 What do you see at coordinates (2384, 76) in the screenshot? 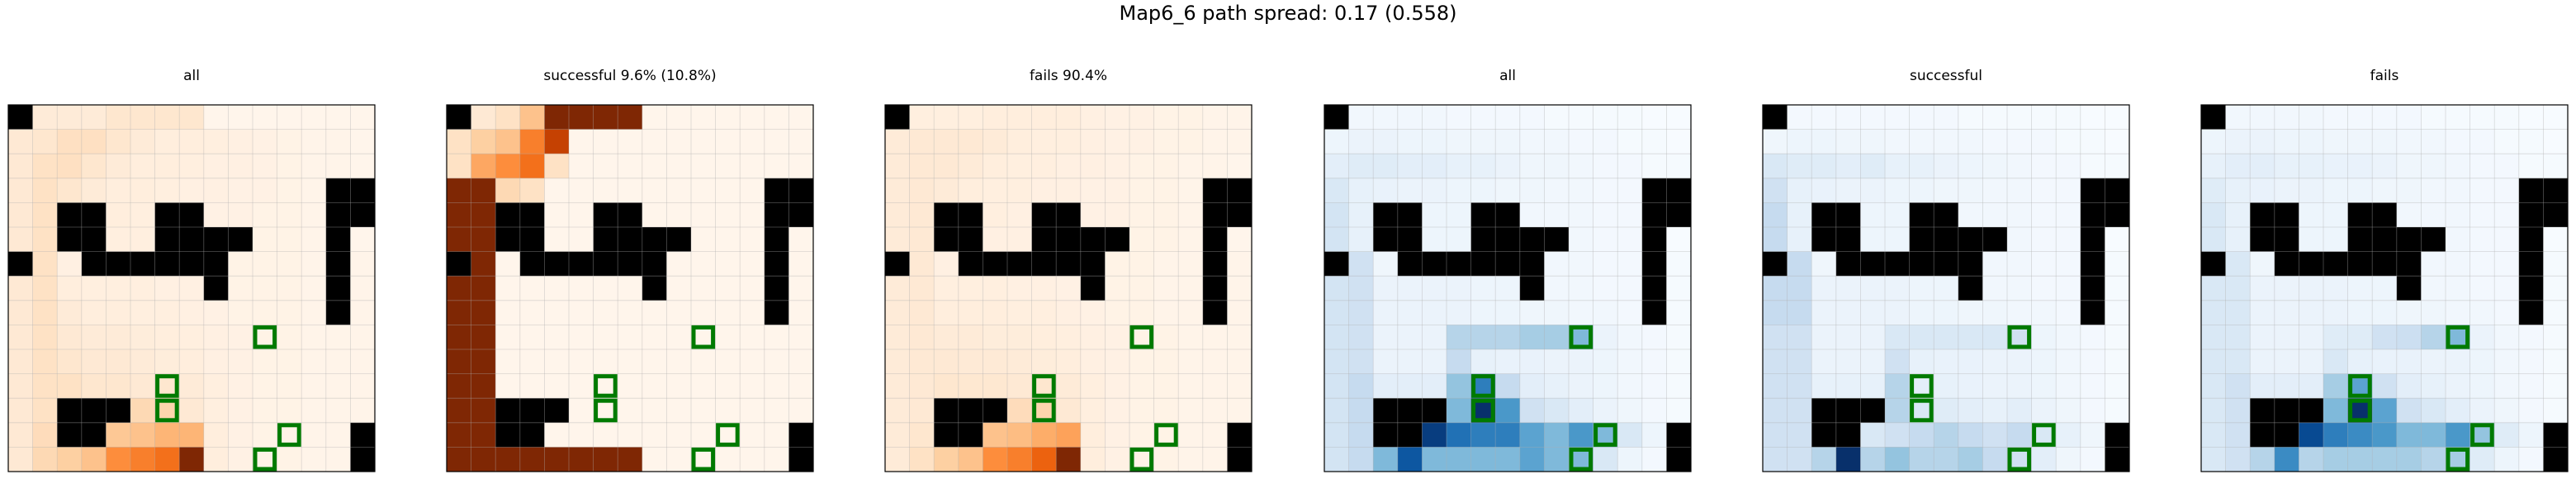
I see `panel-6-title: fails` at bounding box center [2384, 76].